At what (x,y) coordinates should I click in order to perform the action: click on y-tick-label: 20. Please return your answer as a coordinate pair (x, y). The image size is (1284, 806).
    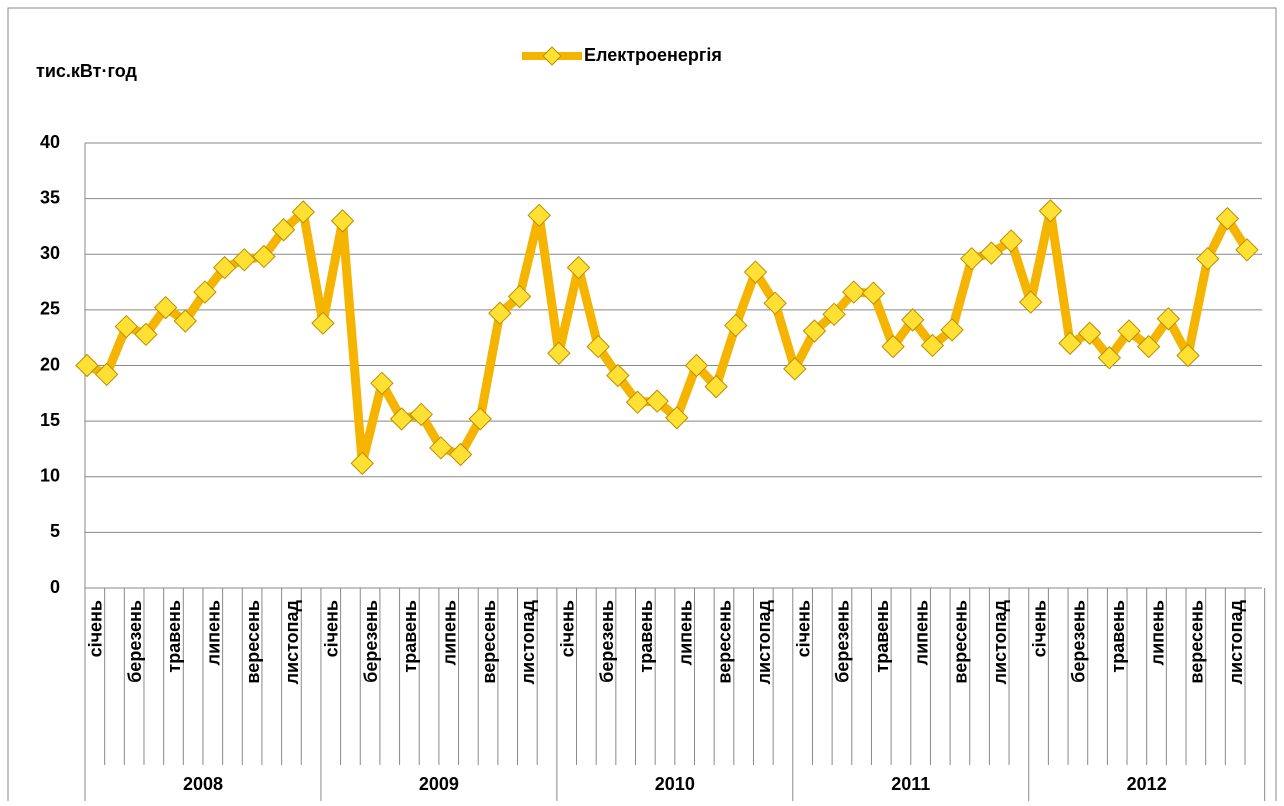
    Looking at the image, I should click on (50, 364).